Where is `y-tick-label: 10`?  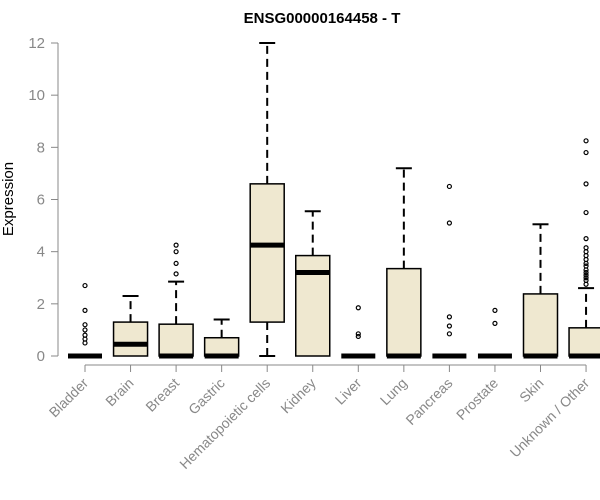 y-tick-label: 10 is located at coordinates (36, 95).